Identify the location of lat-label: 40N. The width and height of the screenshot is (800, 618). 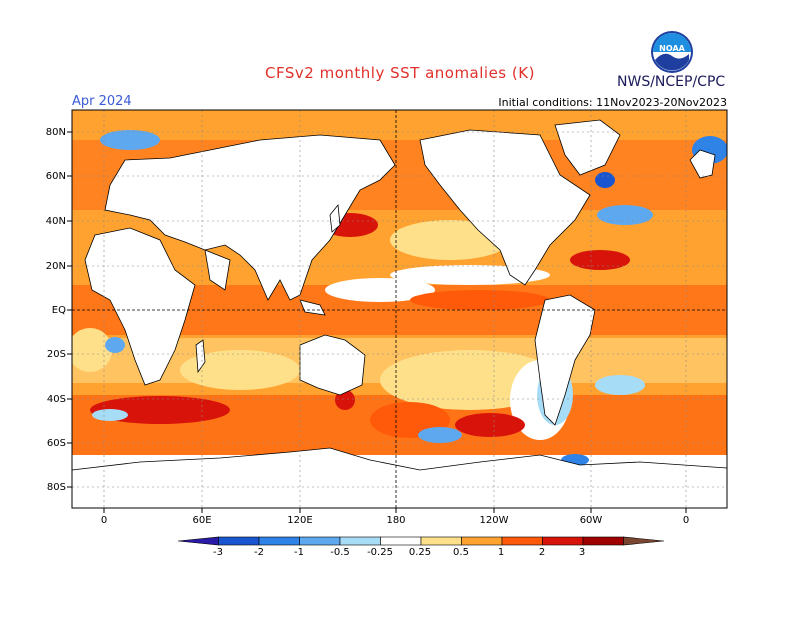
(56, 221).